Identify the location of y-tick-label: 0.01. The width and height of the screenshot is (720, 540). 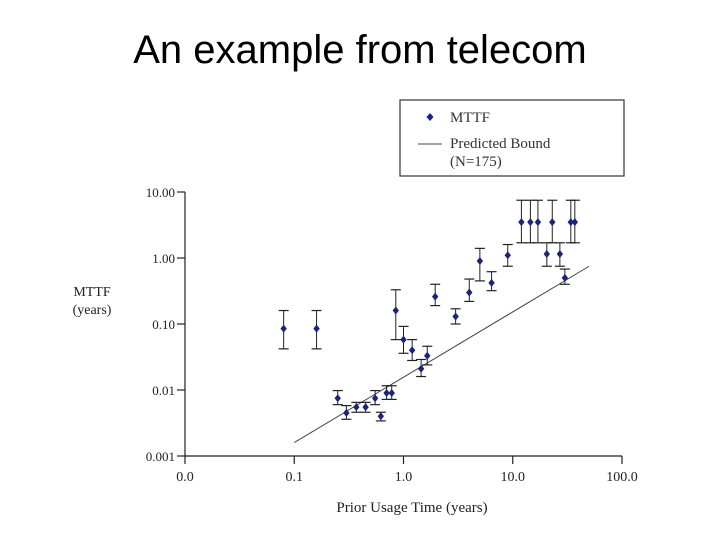
(163, 390).